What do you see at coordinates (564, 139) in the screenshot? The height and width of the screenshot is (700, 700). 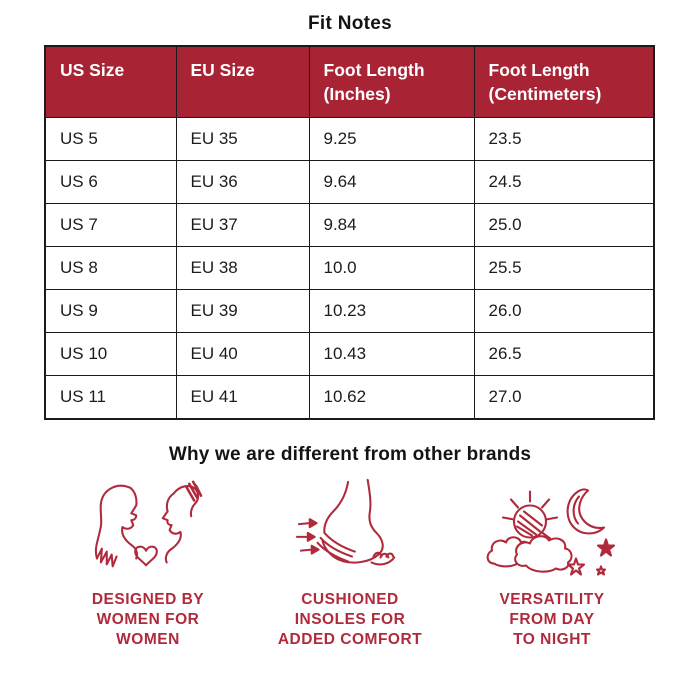 I see `cm-cell: 23.5` at bounding box center [564, 139].